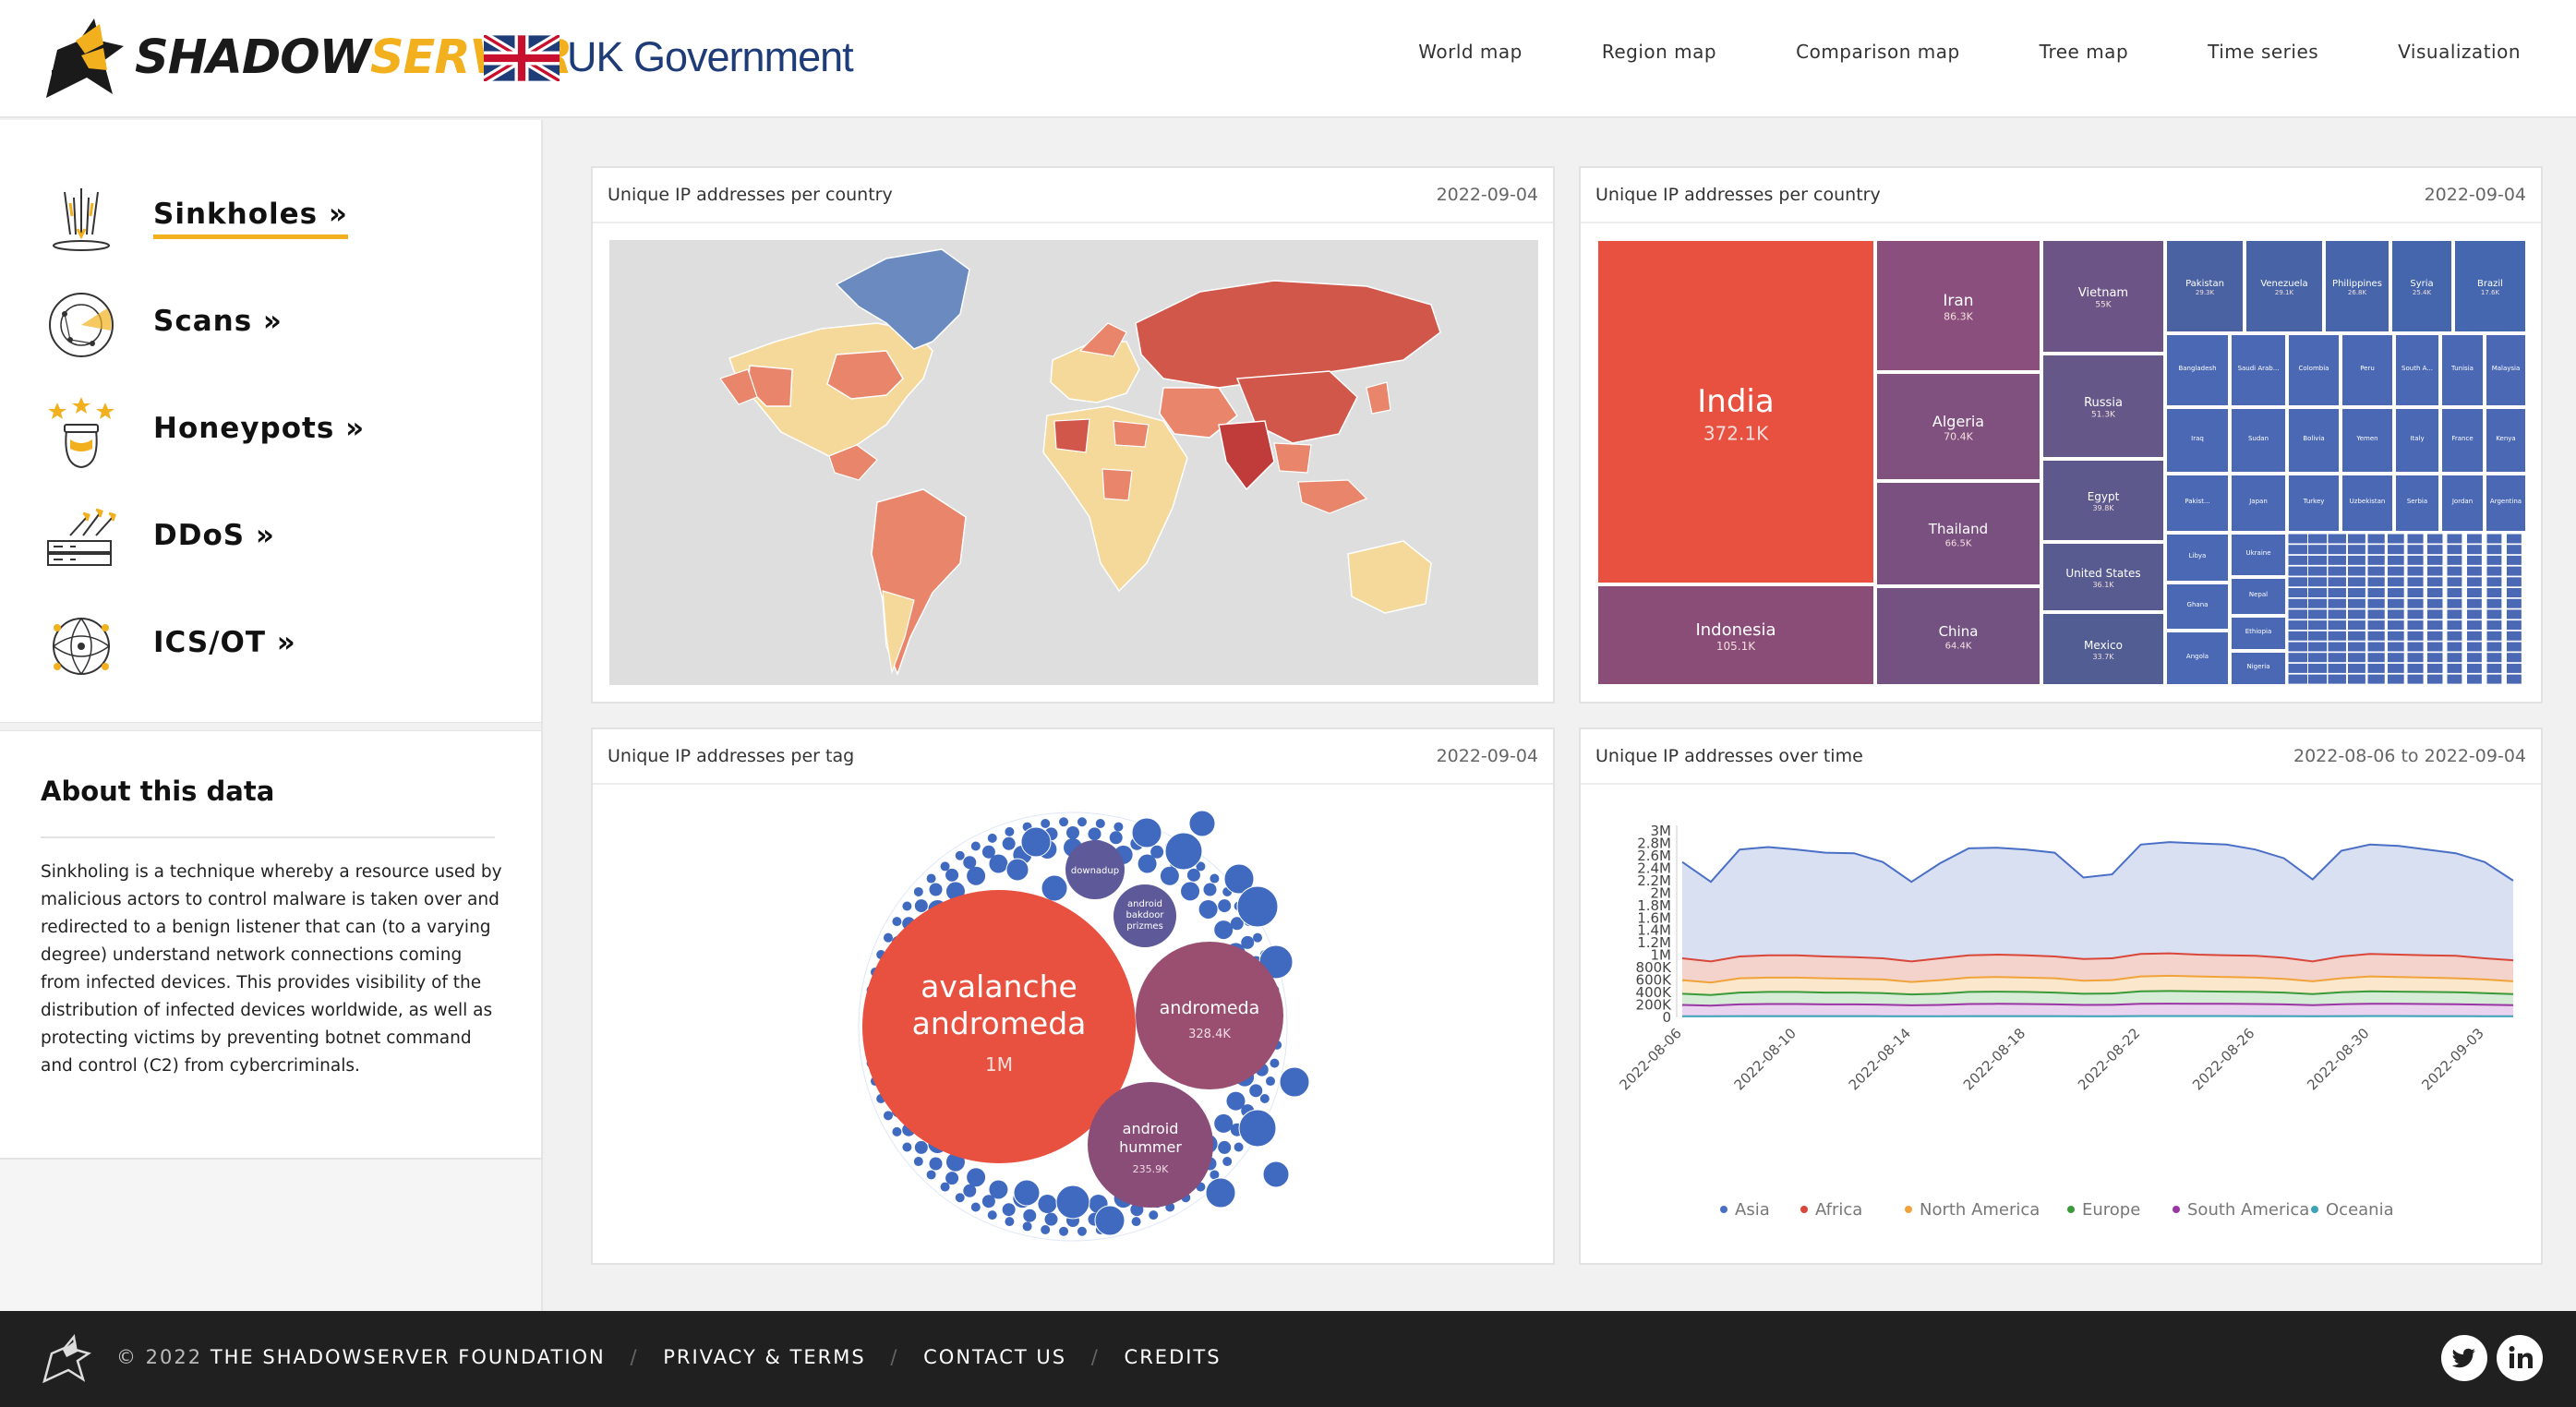 This screenshot has width=2576, height=1407. Describe the element at coordinates (2111, 1210) in the screenshot. I see `legend-label: Europe` at that location.